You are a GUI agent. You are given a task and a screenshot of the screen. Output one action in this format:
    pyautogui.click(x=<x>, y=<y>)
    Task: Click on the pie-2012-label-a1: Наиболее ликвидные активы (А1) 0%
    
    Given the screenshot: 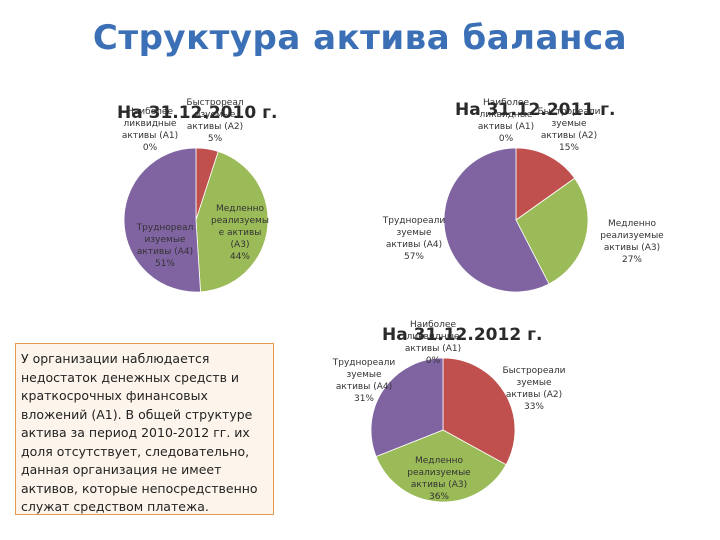 What is the action you would take?
    pyautogui.click(x=433, y=343)
    